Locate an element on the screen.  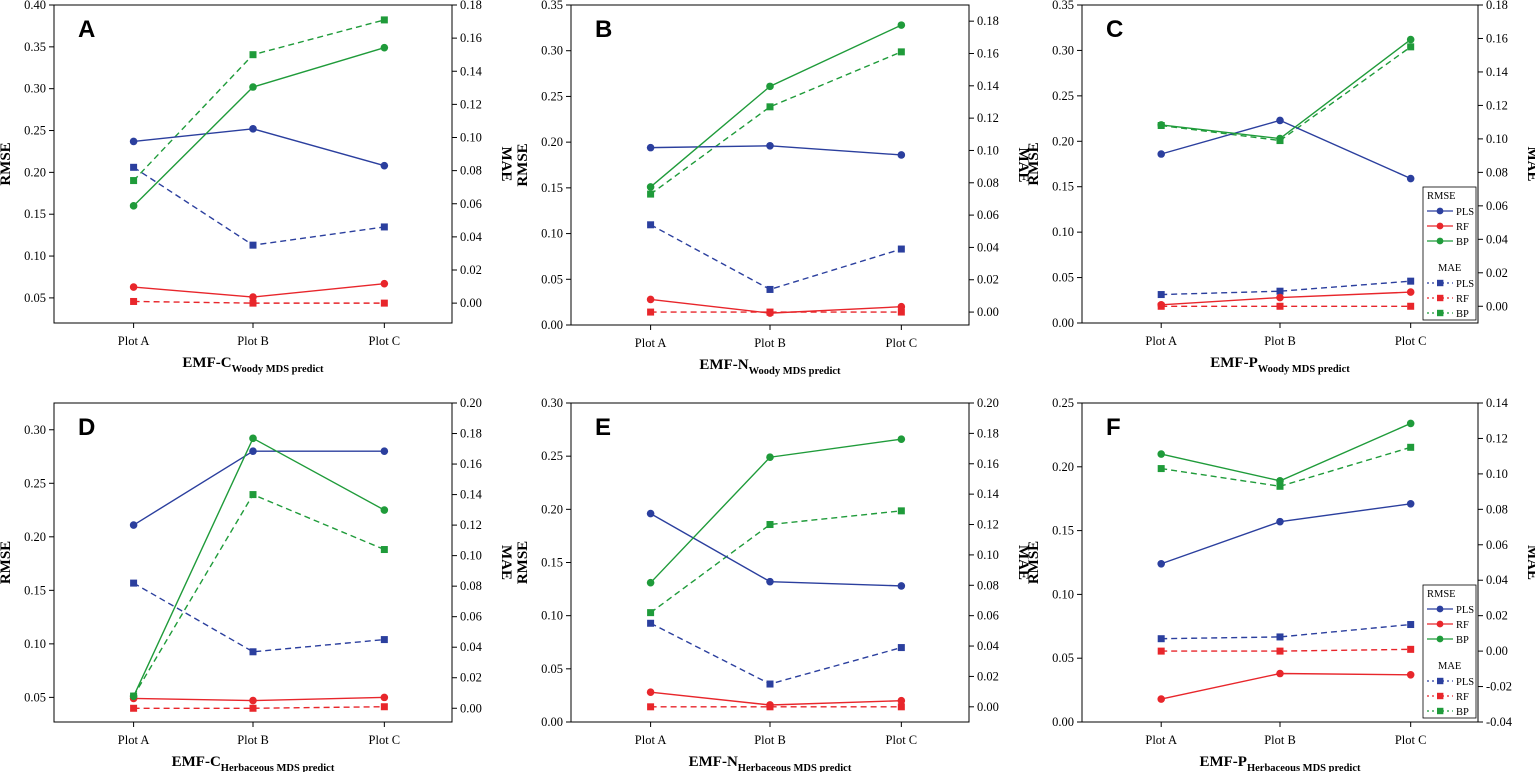
left-tick-label: 0.30 is located at coordinates (35, 89).